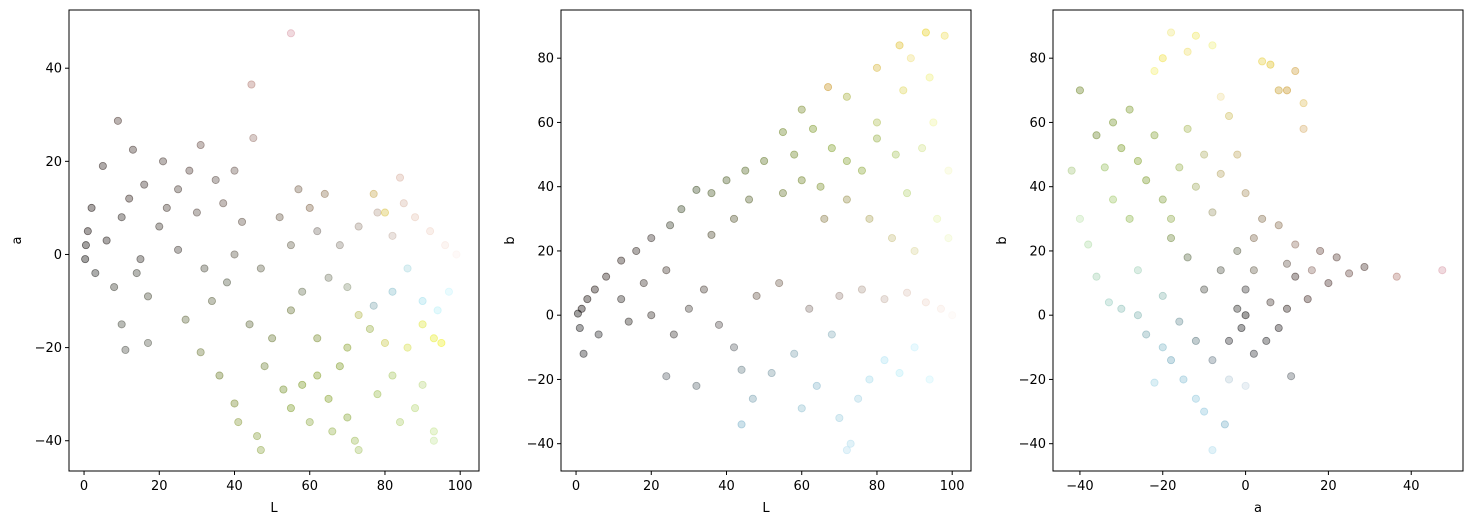 Image resolution: width=1473 pixels, height=525 pixels. Describe the element at coordinates (766, 508) in the screenshot. I see `x-axis-label: L` at that location.